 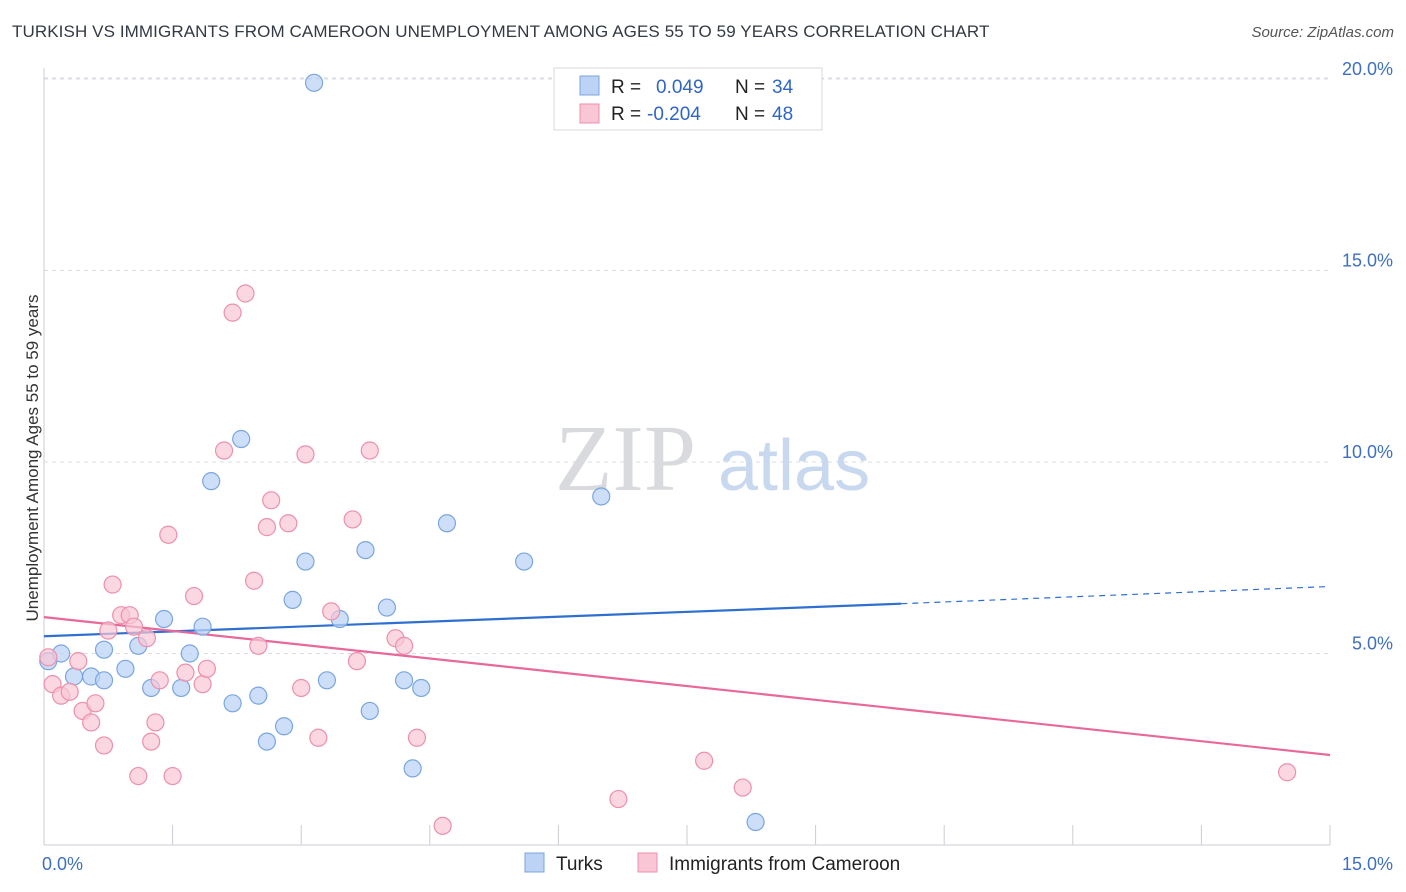 What do you see at coordinates (784, 864) in the screenshot?
I see `bottom-legend-label-cameroon: Immigrants from Cameroon` at bounding box center [784, 864].